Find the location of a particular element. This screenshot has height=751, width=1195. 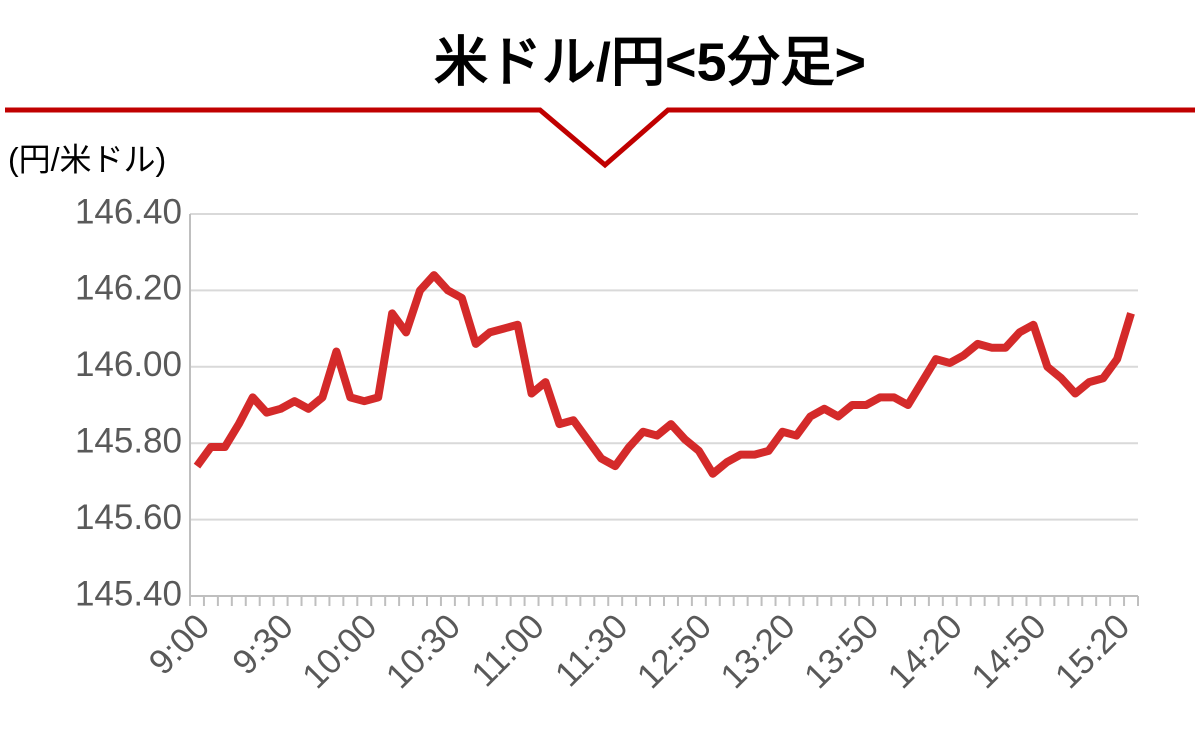

y-tick-label: 145.80 is located at coordinates (128, 440).